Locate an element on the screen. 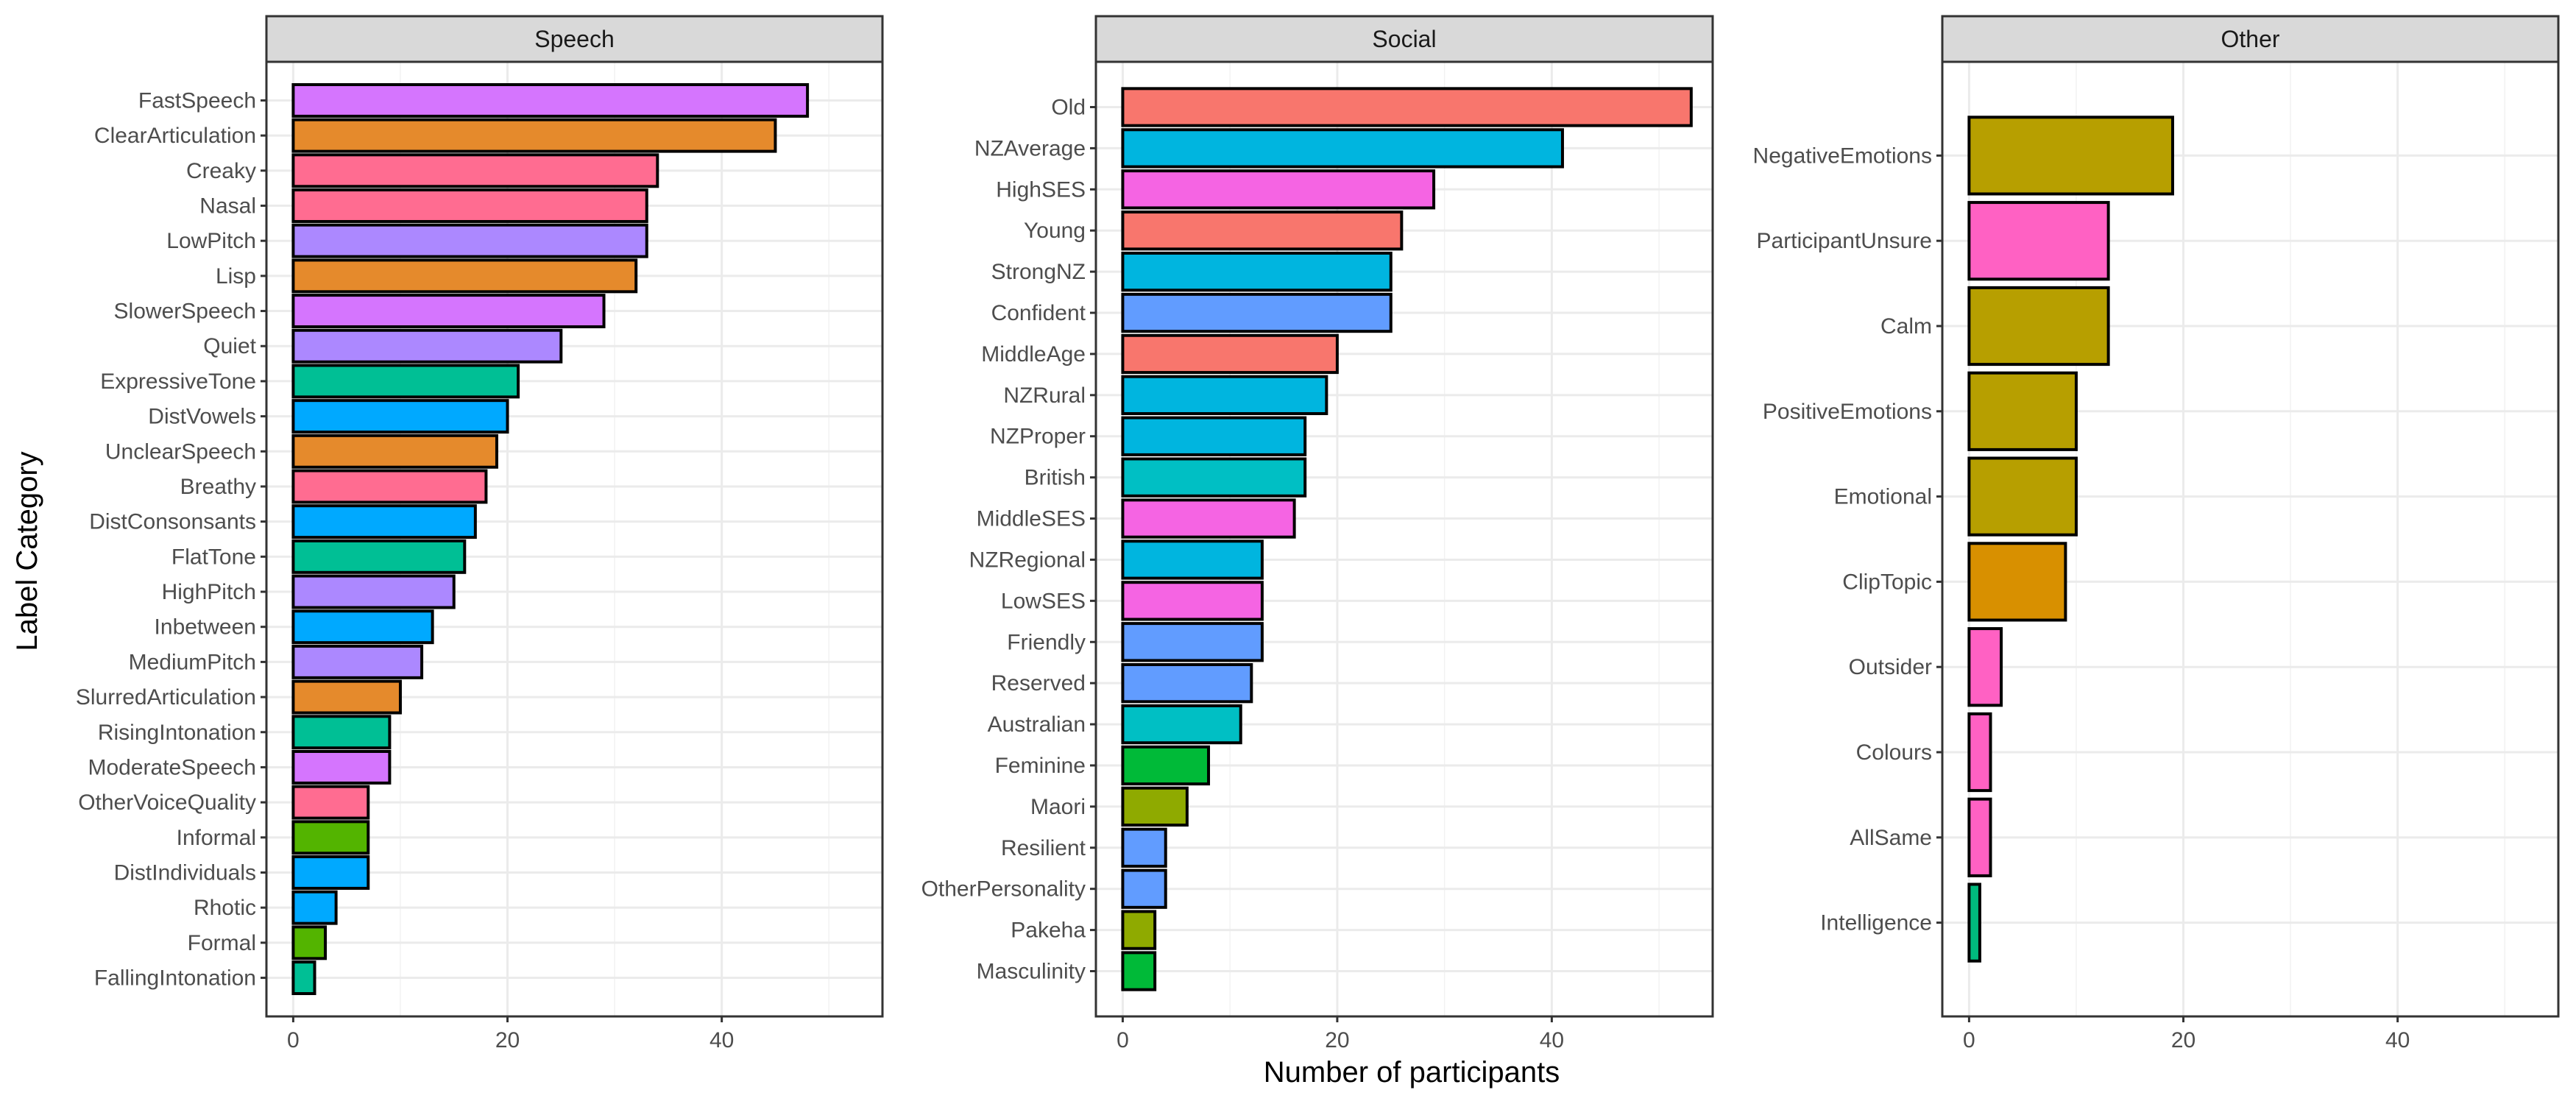 The width and height of the screenshot is (2576, 1104). panel-title-social: Social is located at coordinates (1404, 39).